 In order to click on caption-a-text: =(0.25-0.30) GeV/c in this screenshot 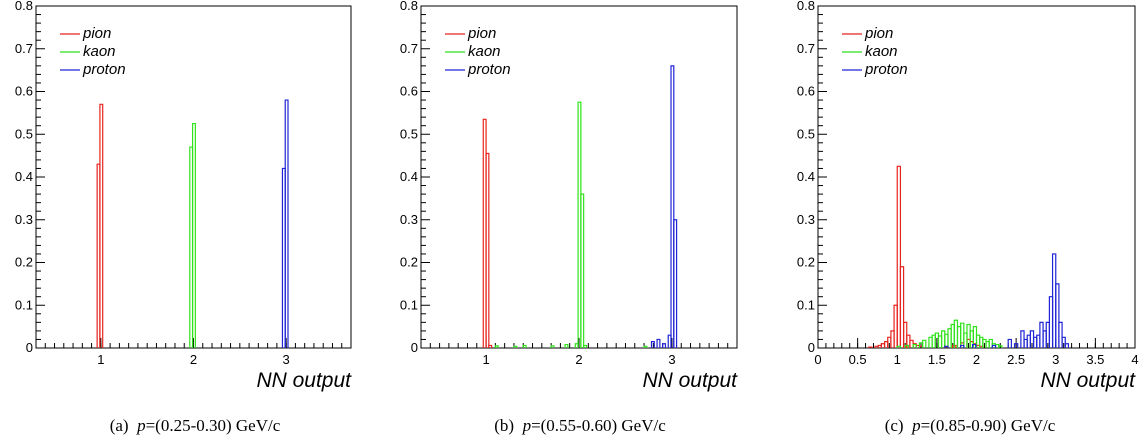, I will do `click(213, 425)`.